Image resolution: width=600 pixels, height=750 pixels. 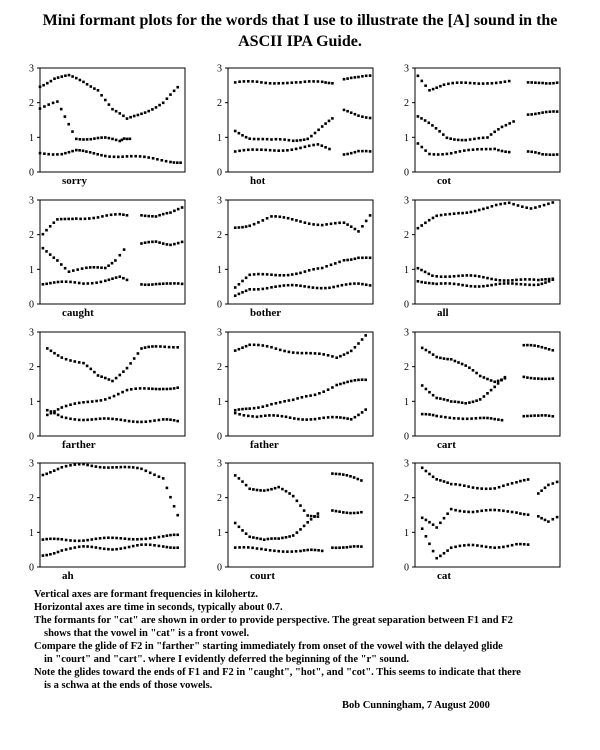 I want to click on mini-plot-sorry: 0 1 2 3 sorry, so click(x=107, y=125).